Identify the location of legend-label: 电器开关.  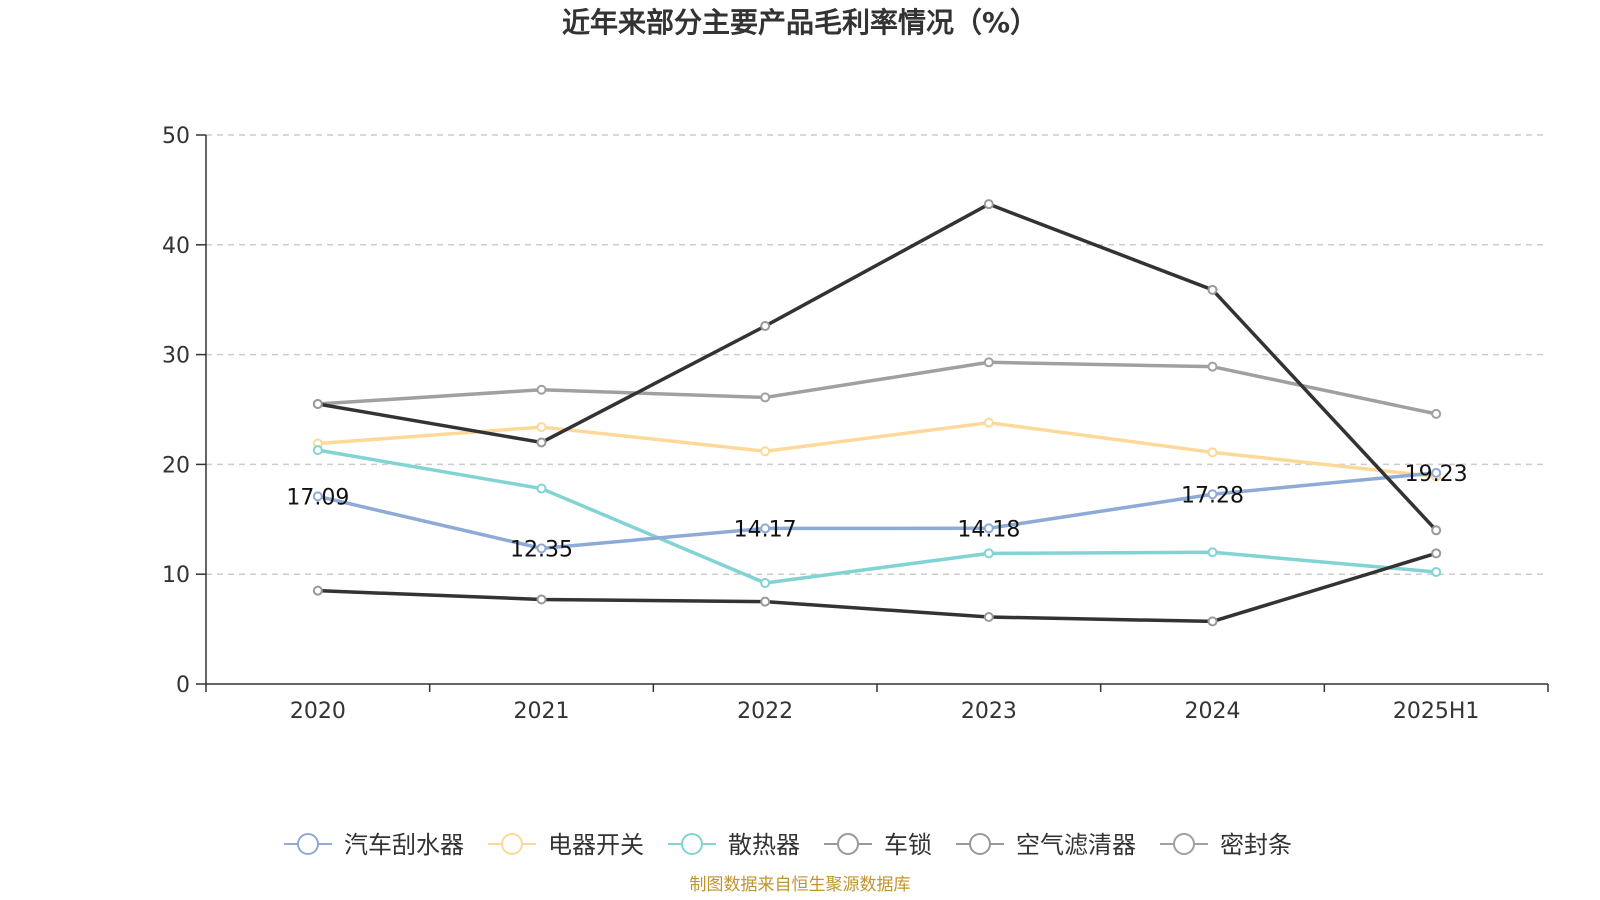
(596, 845).